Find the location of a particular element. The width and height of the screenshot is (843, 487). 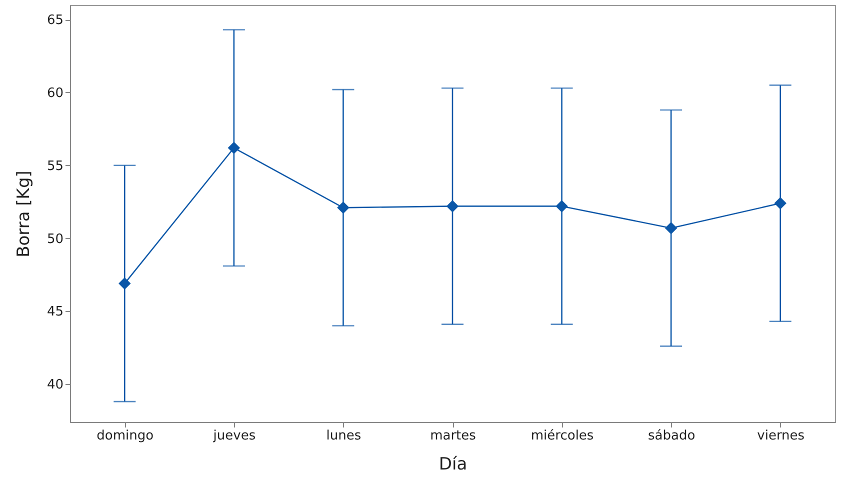

y-tick-label: 55 is located at coordinates (55, 166).